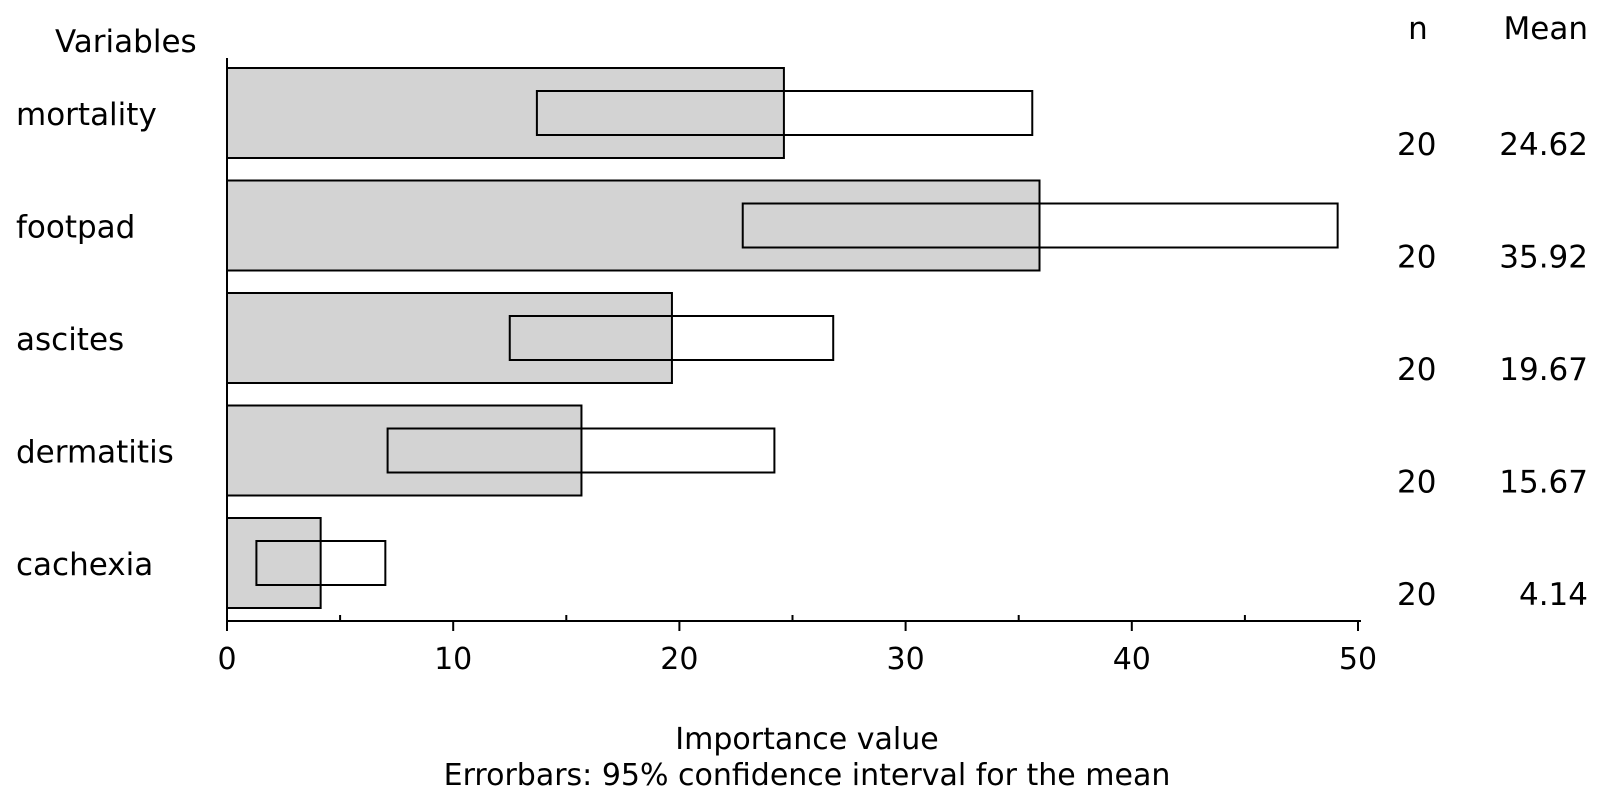 The width and height of the screenshot is (1598, 794). Describe the element at coordinates (1418, 29) in the screenshot. I see `n-column-header: n` at that location.